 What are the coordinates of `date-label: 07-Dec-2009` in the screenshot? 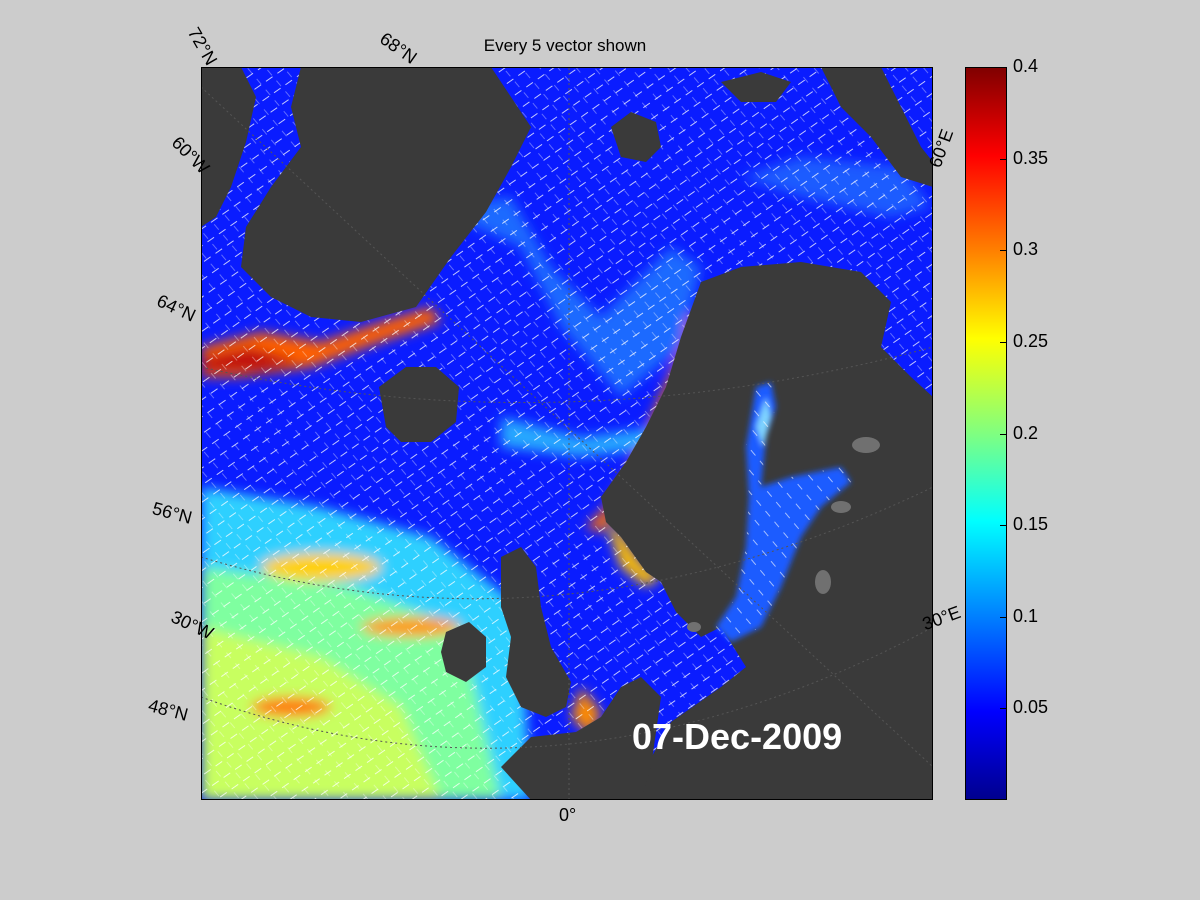 It's located at (737, 736).